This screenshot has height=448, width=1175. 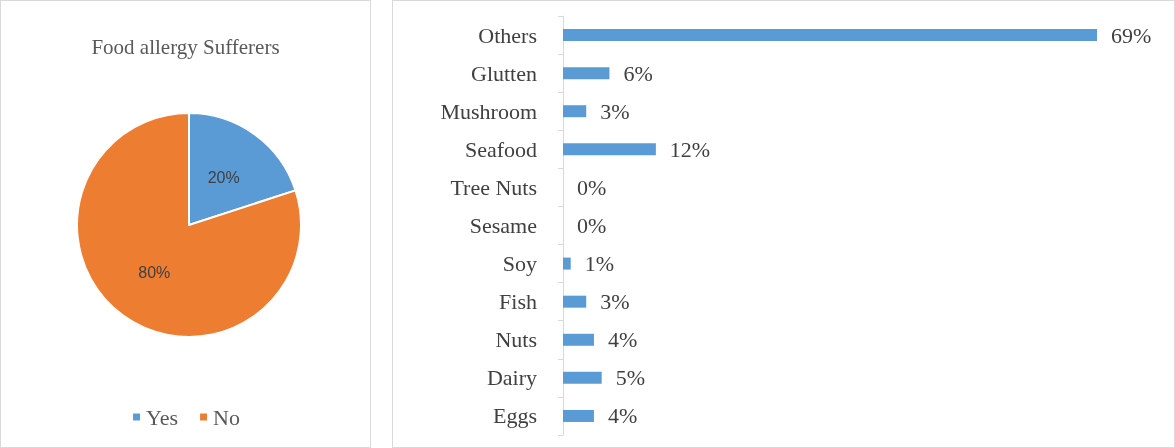 I want to click on data-label: 20%, so click(x=223, y=177).